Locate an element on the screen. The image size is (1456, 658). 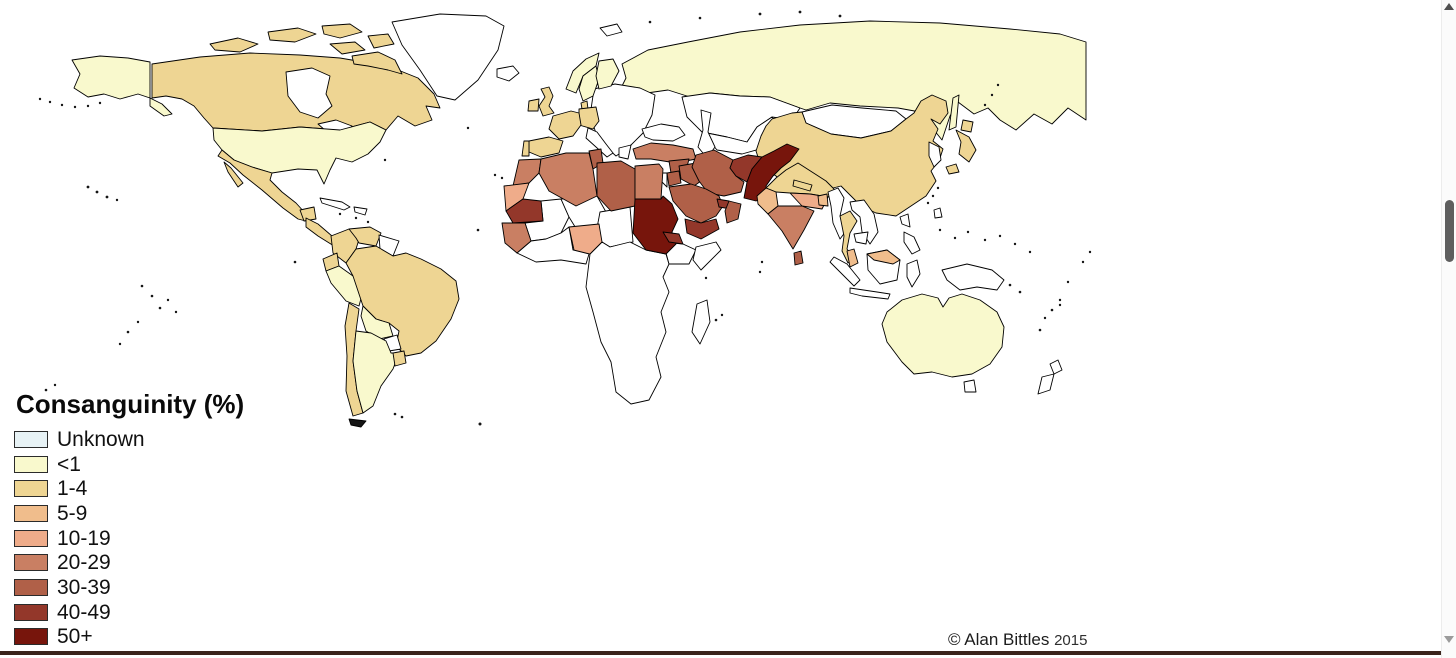
country-iceland is located at coordinates (508, 73).